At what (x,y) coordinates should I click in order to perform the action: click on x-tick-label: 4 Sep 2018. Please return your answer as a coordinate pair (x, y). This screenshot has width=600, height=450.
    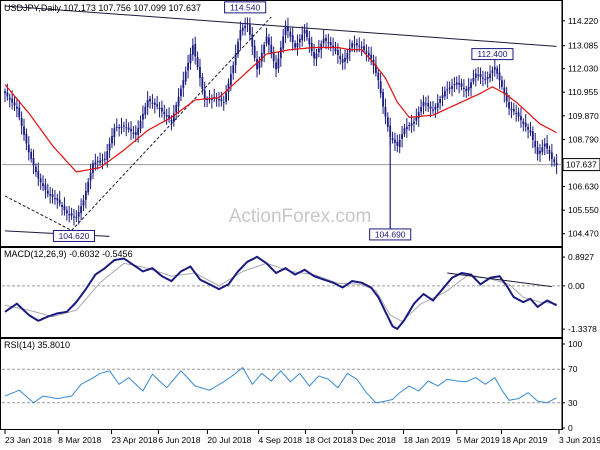
    Looking at the image, I should click on (281, 440).